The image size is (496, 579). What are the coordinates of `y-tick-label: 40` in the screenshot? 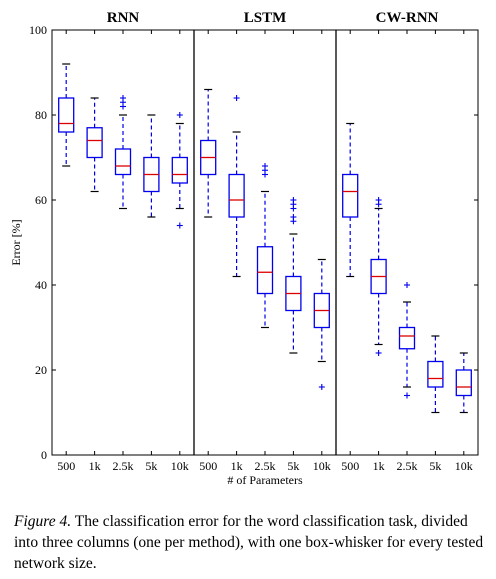 It's located at (41, 285).